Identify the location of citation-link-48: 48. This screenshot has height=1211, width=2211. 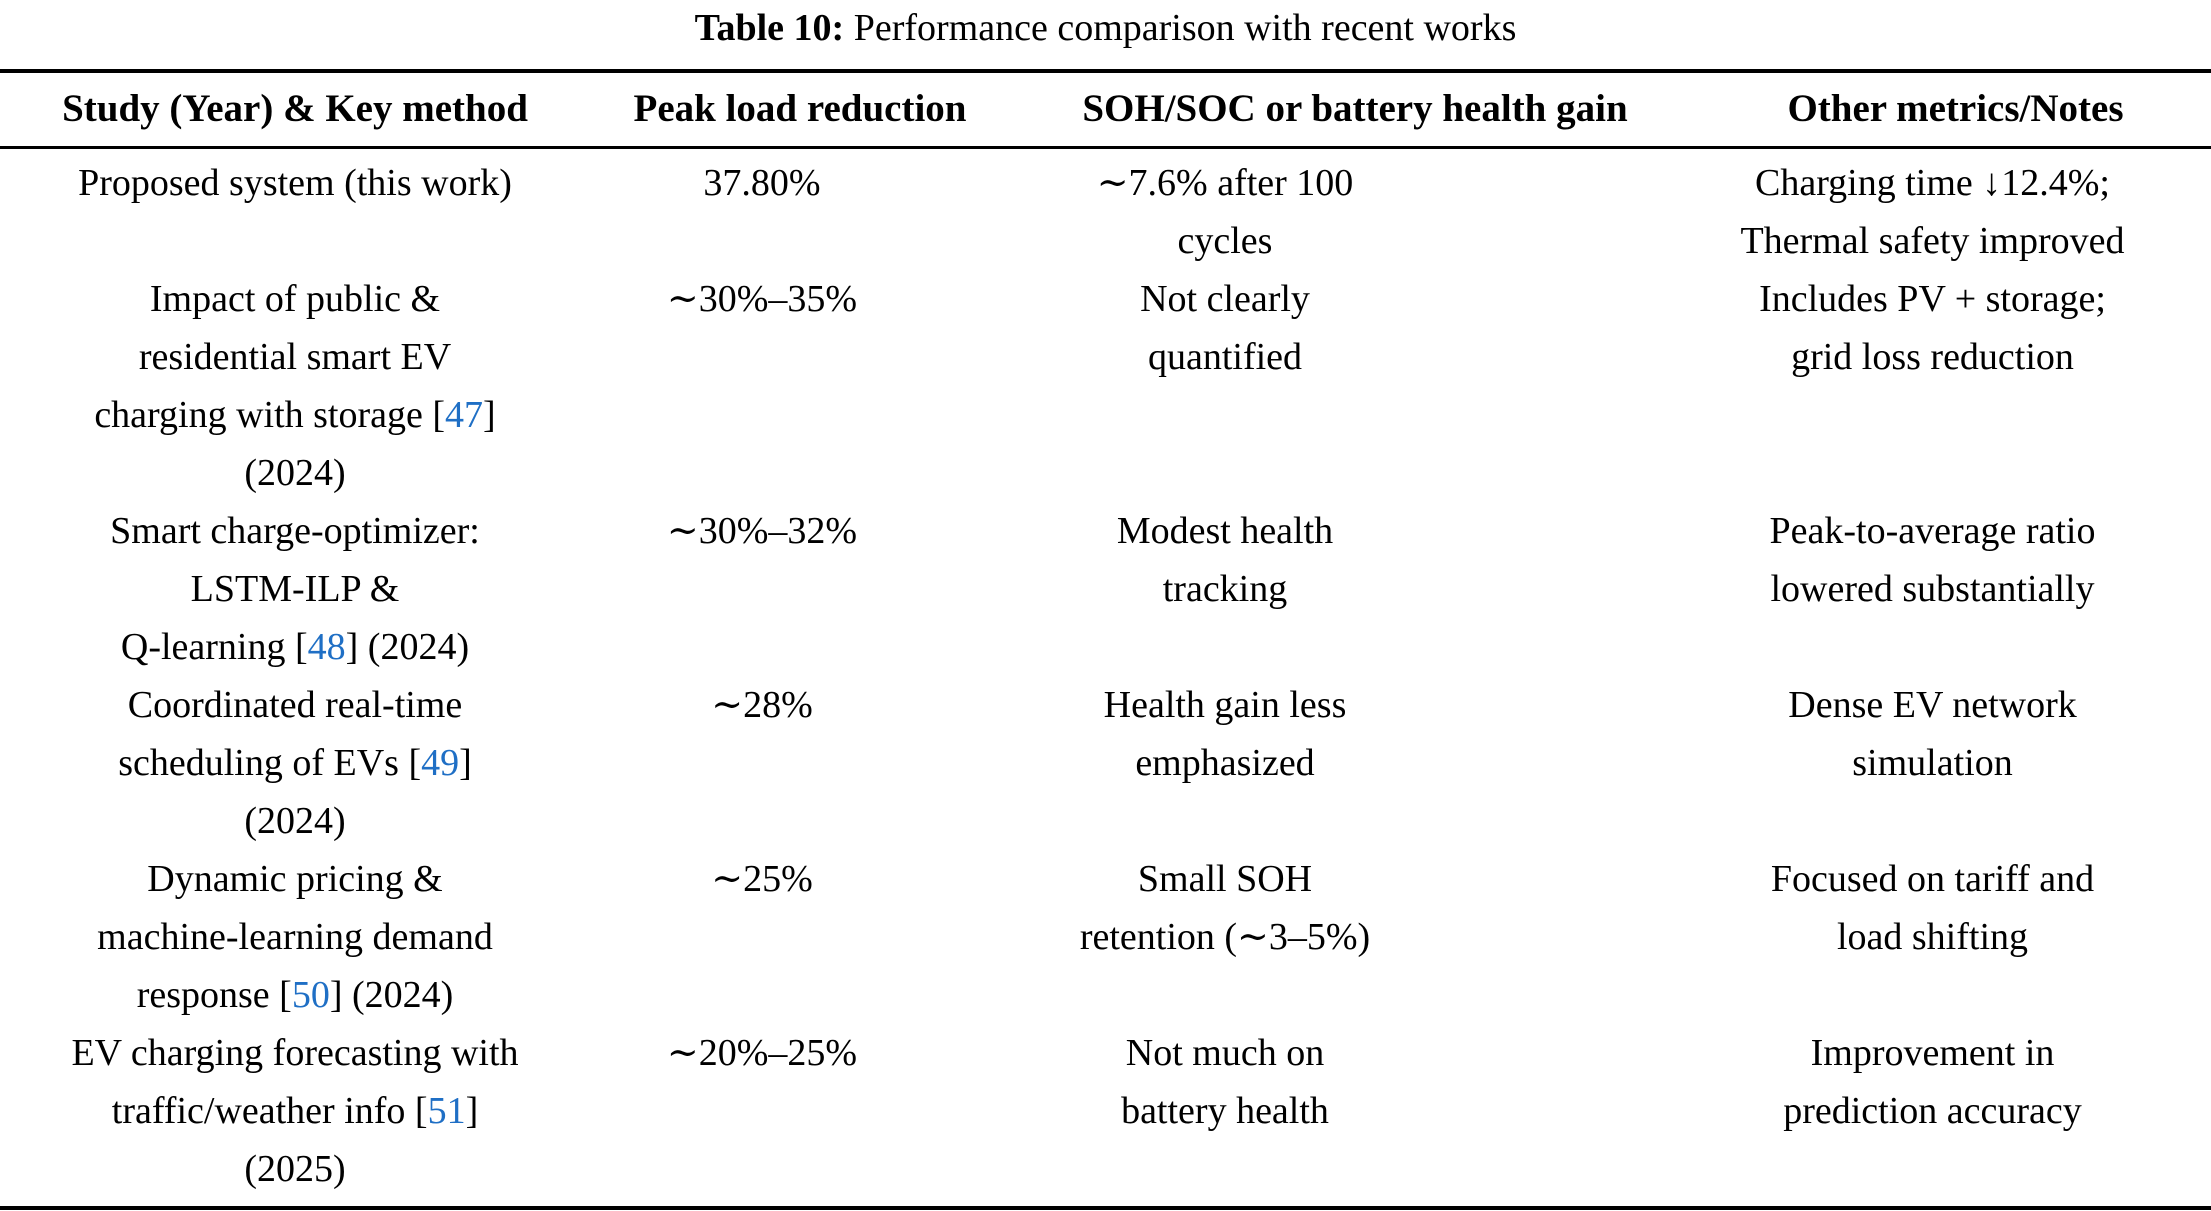
(326, 647).